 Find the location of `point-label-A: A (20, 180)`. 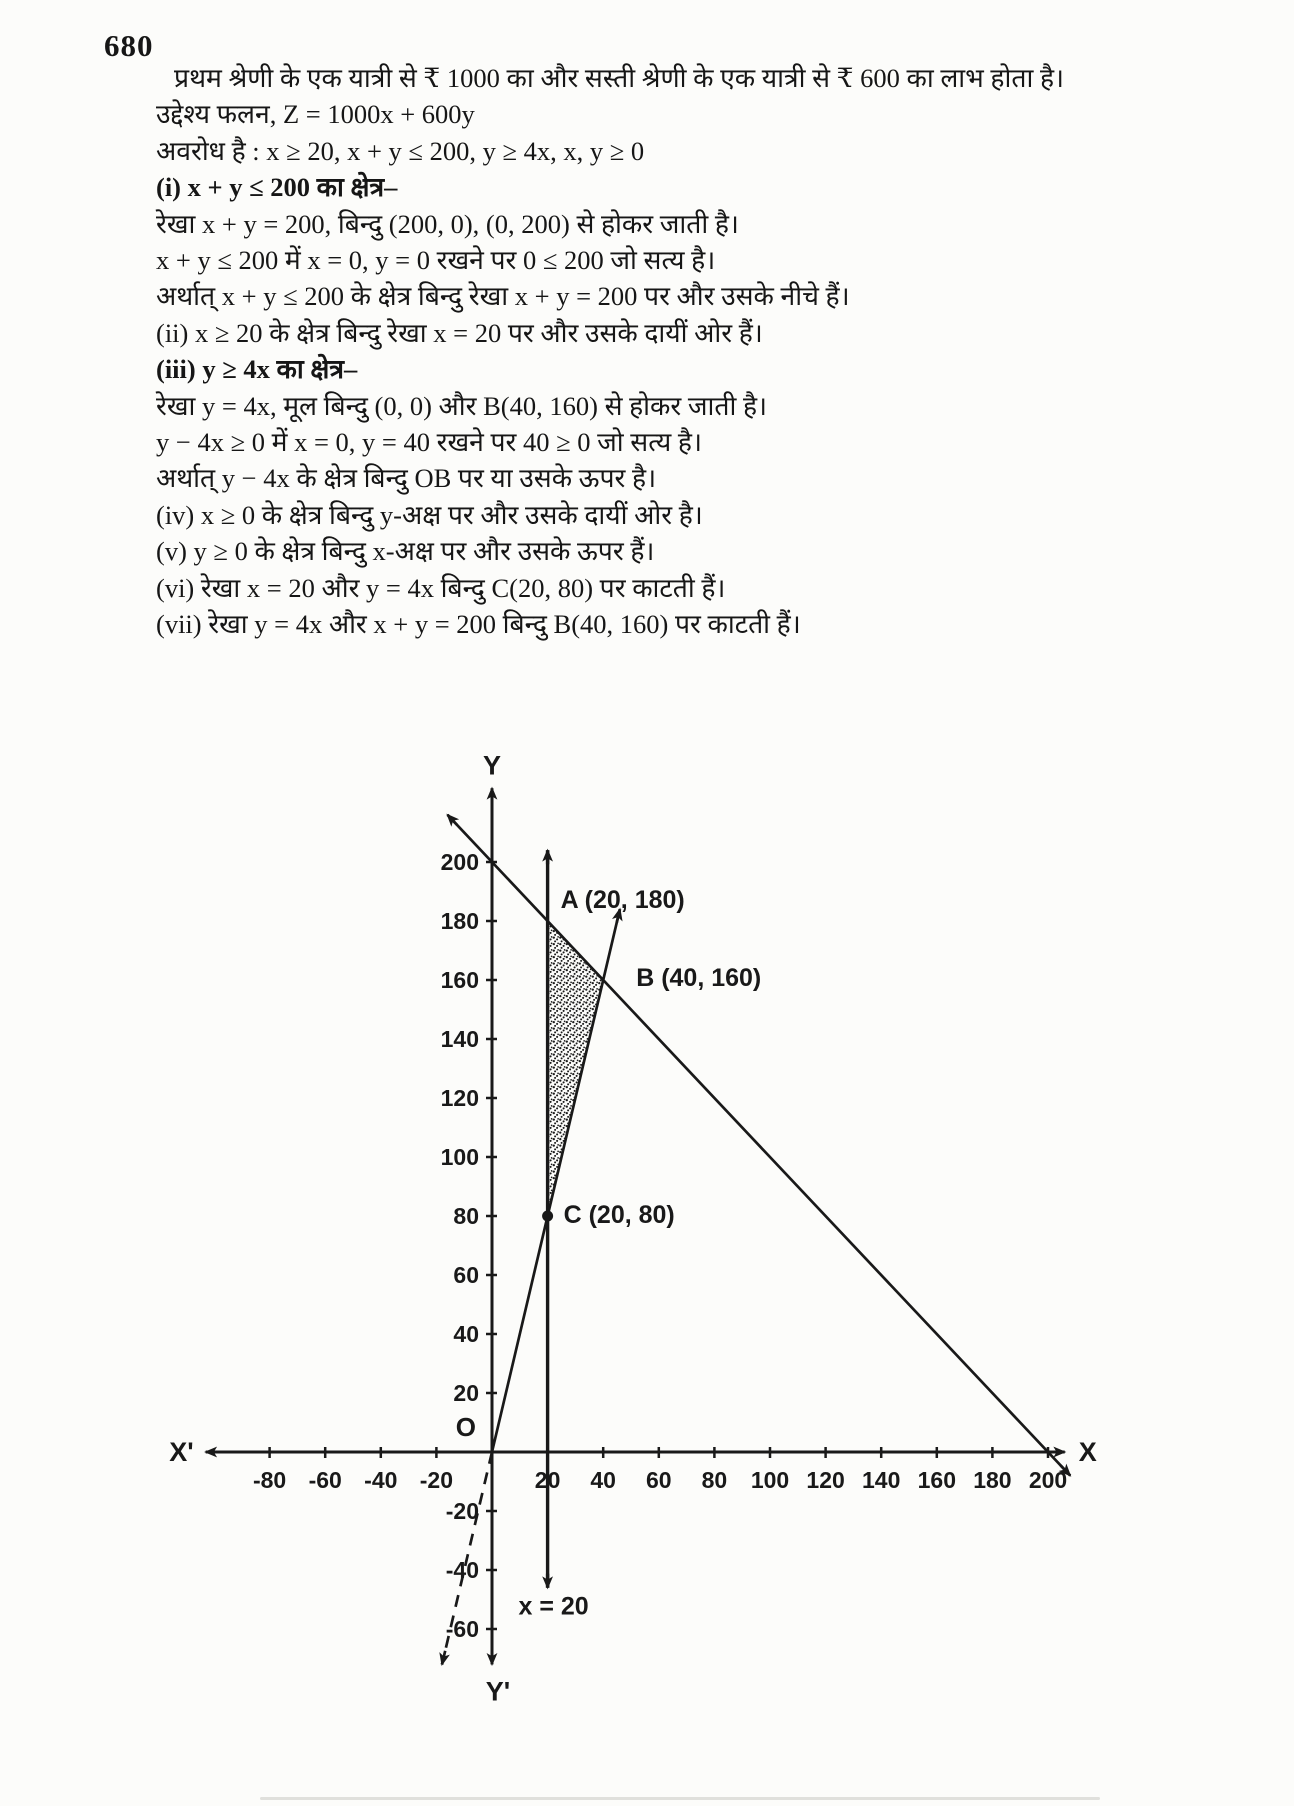

point-label-A: A (20, 180) is located at coordinates (623, 900).